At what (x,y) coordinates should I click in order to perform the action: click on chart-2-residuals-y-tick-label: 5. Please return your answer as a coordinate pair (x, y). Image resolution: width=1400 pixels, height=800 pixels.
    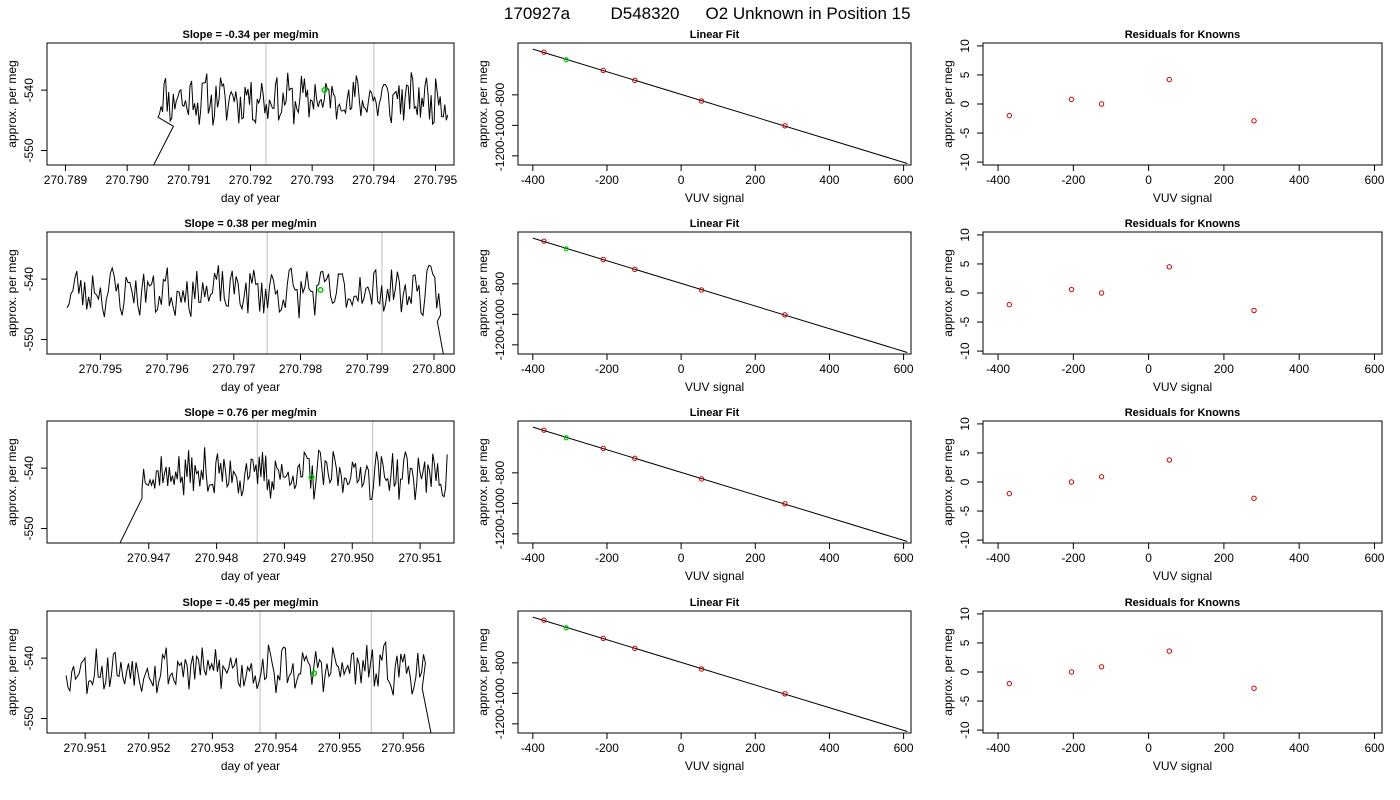
    Looking at the image, I should click on (965, 263).